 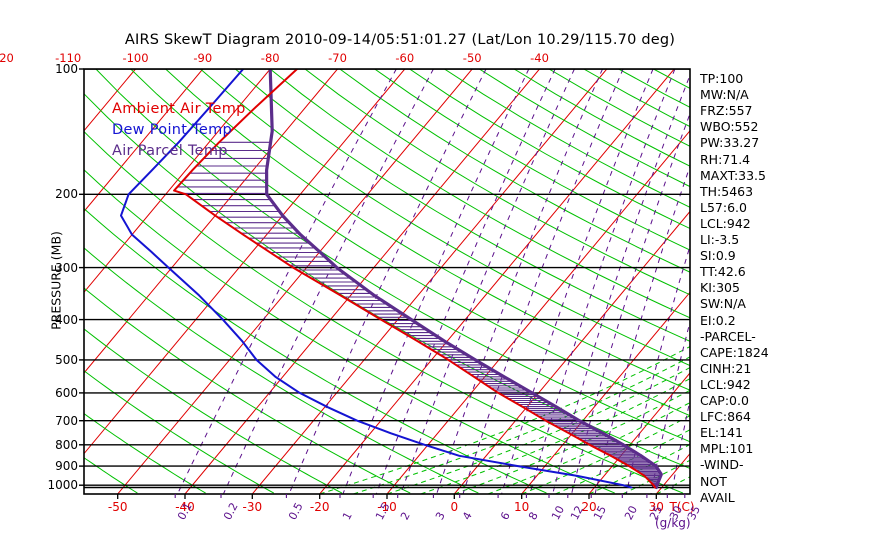 I want to click on legend-ambient-air-temp: Ambient Air Temp, so click(x=179, y=109).